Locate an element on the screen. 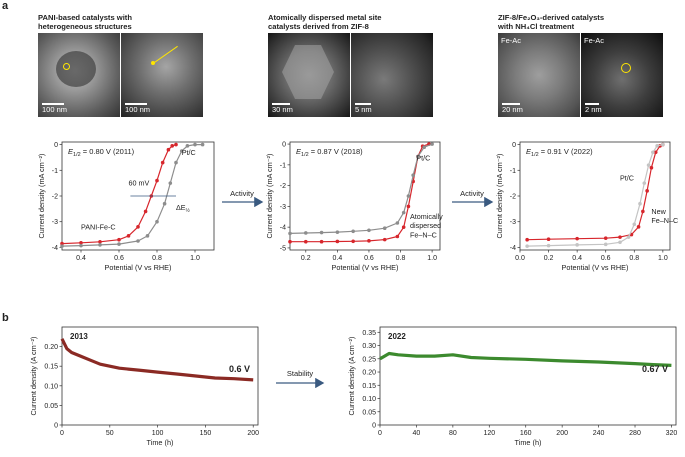 The width and height of the screenshot is (685, 457). x-tick-label: 150 is located at coordinates (206, 433).